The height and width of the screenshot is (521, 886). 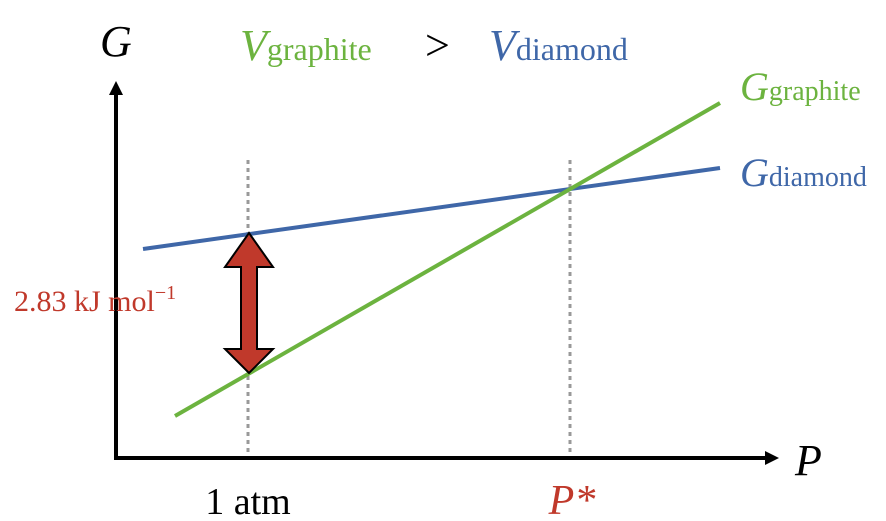 What do you see at coordinates (815, 91) in the screenshot?
I see `graphite-label-subscript: graphite` at bounding box center [815, 91].